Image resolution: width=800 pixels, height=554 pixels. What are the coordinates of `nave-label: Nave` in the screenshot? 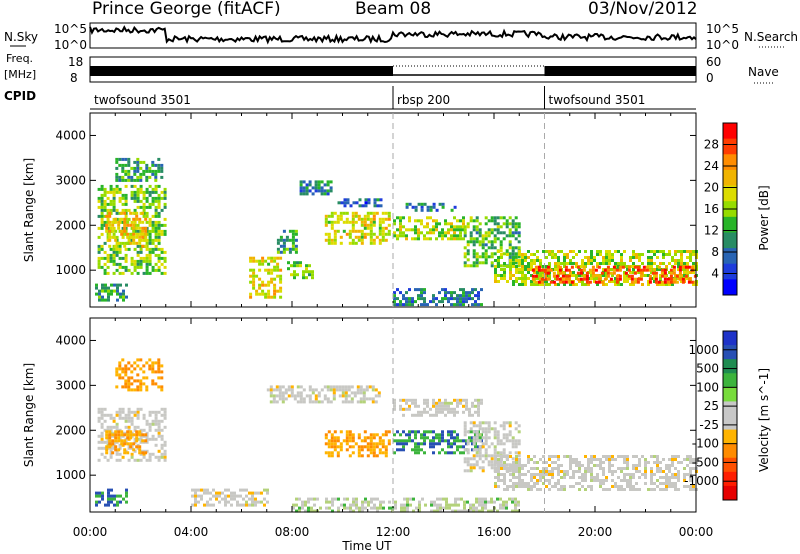 It's located at (763, 72).